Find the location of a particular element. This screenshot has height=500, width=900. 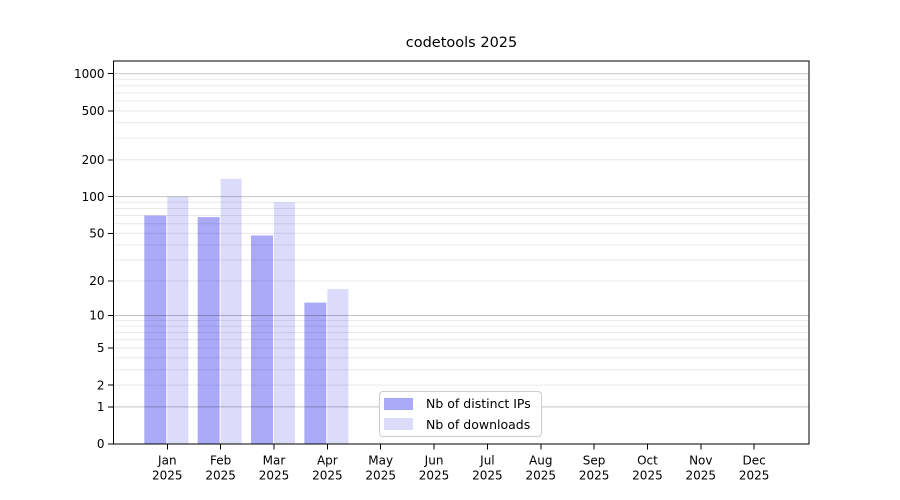

x-tick-label-month: Apr is located at coordinates (327, 461).